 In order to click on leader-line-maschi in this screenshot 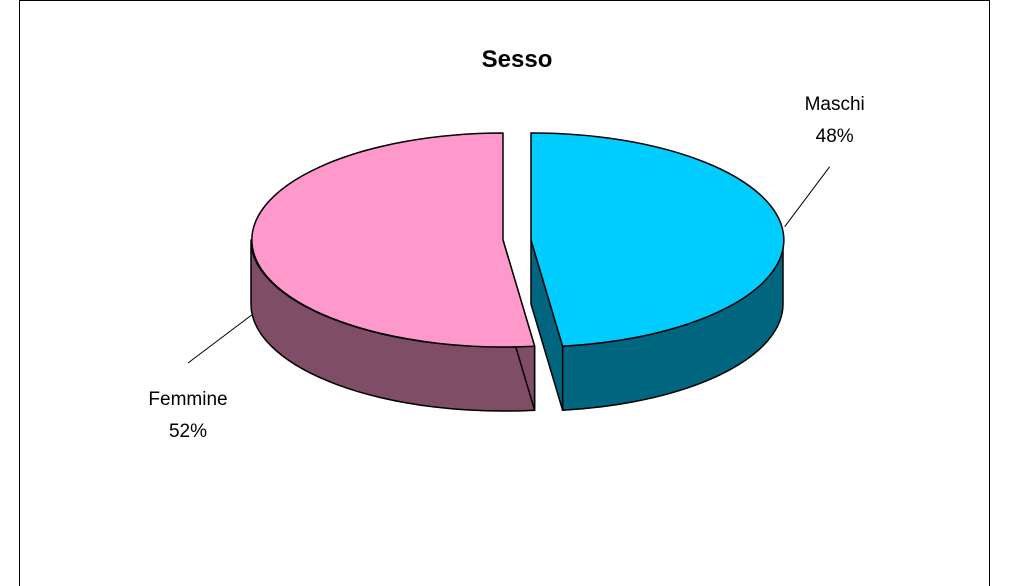, I will do `click(807, 196)`.